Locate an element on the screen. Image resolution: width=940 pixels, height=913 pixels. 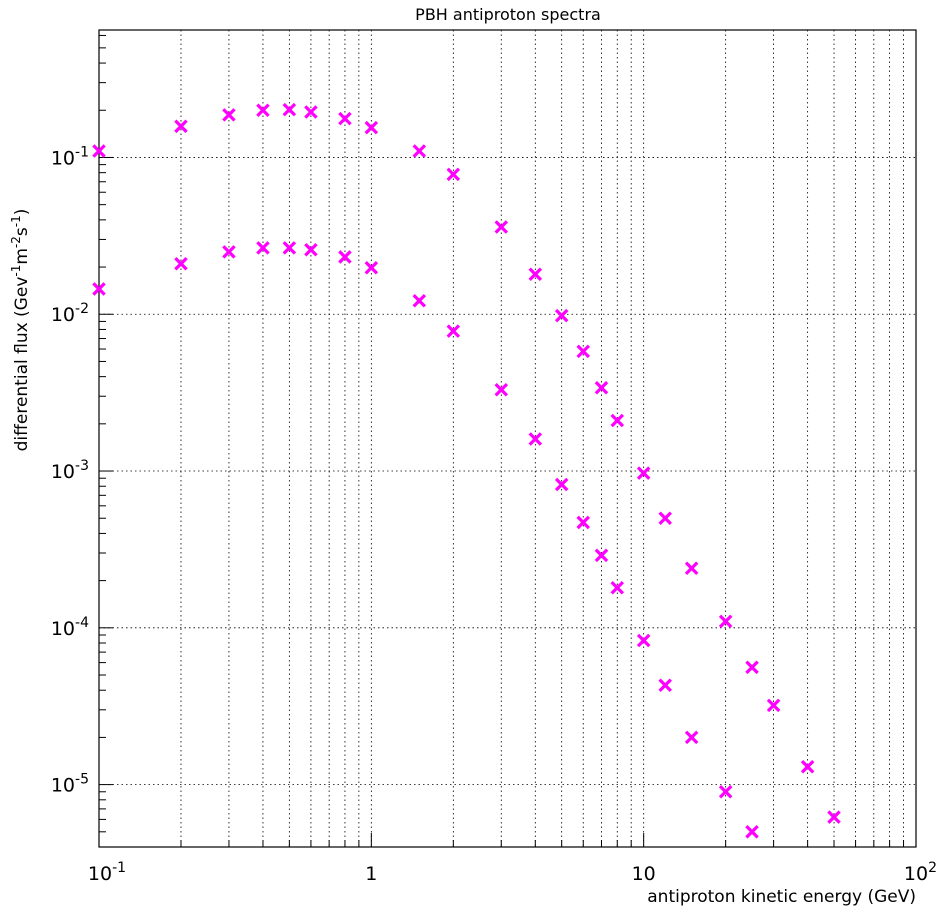
x-tick-label: 10² is located at coordinates (920, 872).